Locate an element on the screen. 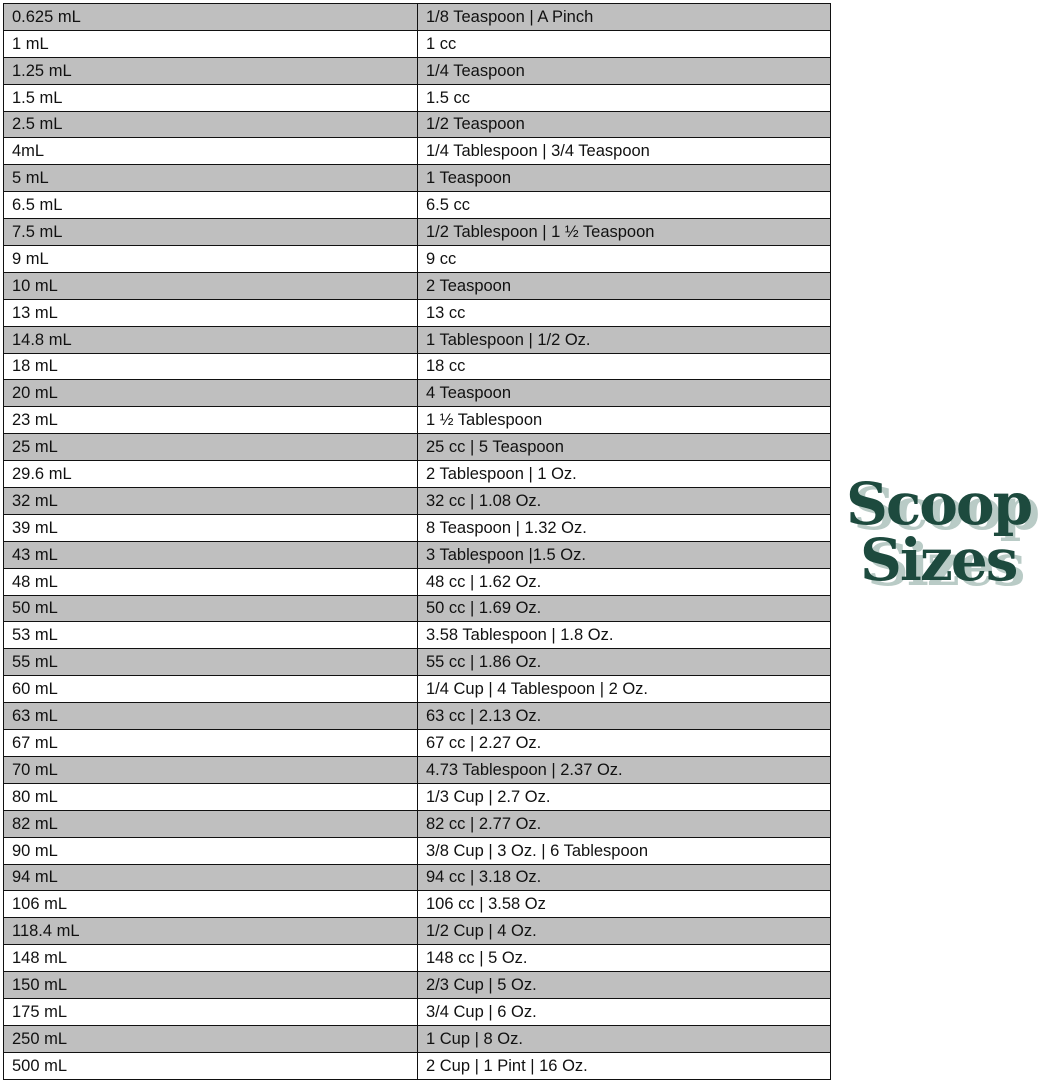 This screenshot has width=1063, height=1080. equivalent-cell: 48 cc | 1.62 Oz. is located at coordinates (624, 581).